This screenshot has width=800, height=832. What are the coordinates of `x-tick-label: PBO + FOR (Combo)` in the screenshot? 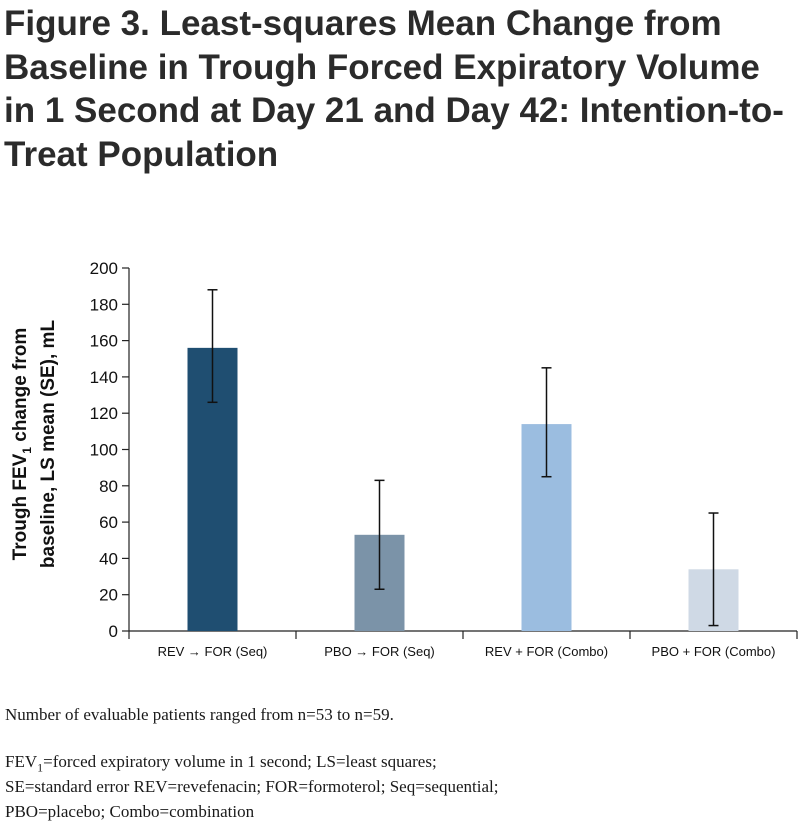 It's located at (714, 651).